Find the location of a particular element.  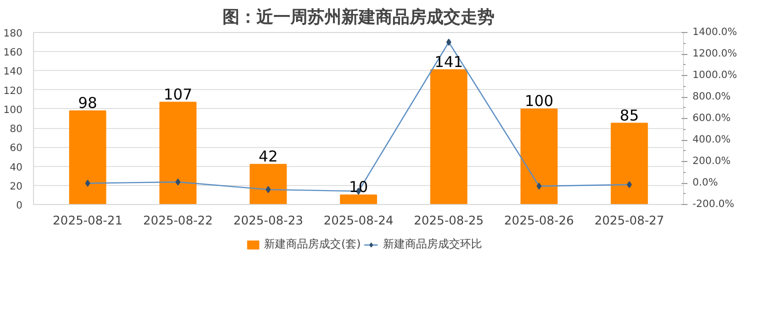

y2-tick-label: 0.0% is located at coordinates (705, 183).